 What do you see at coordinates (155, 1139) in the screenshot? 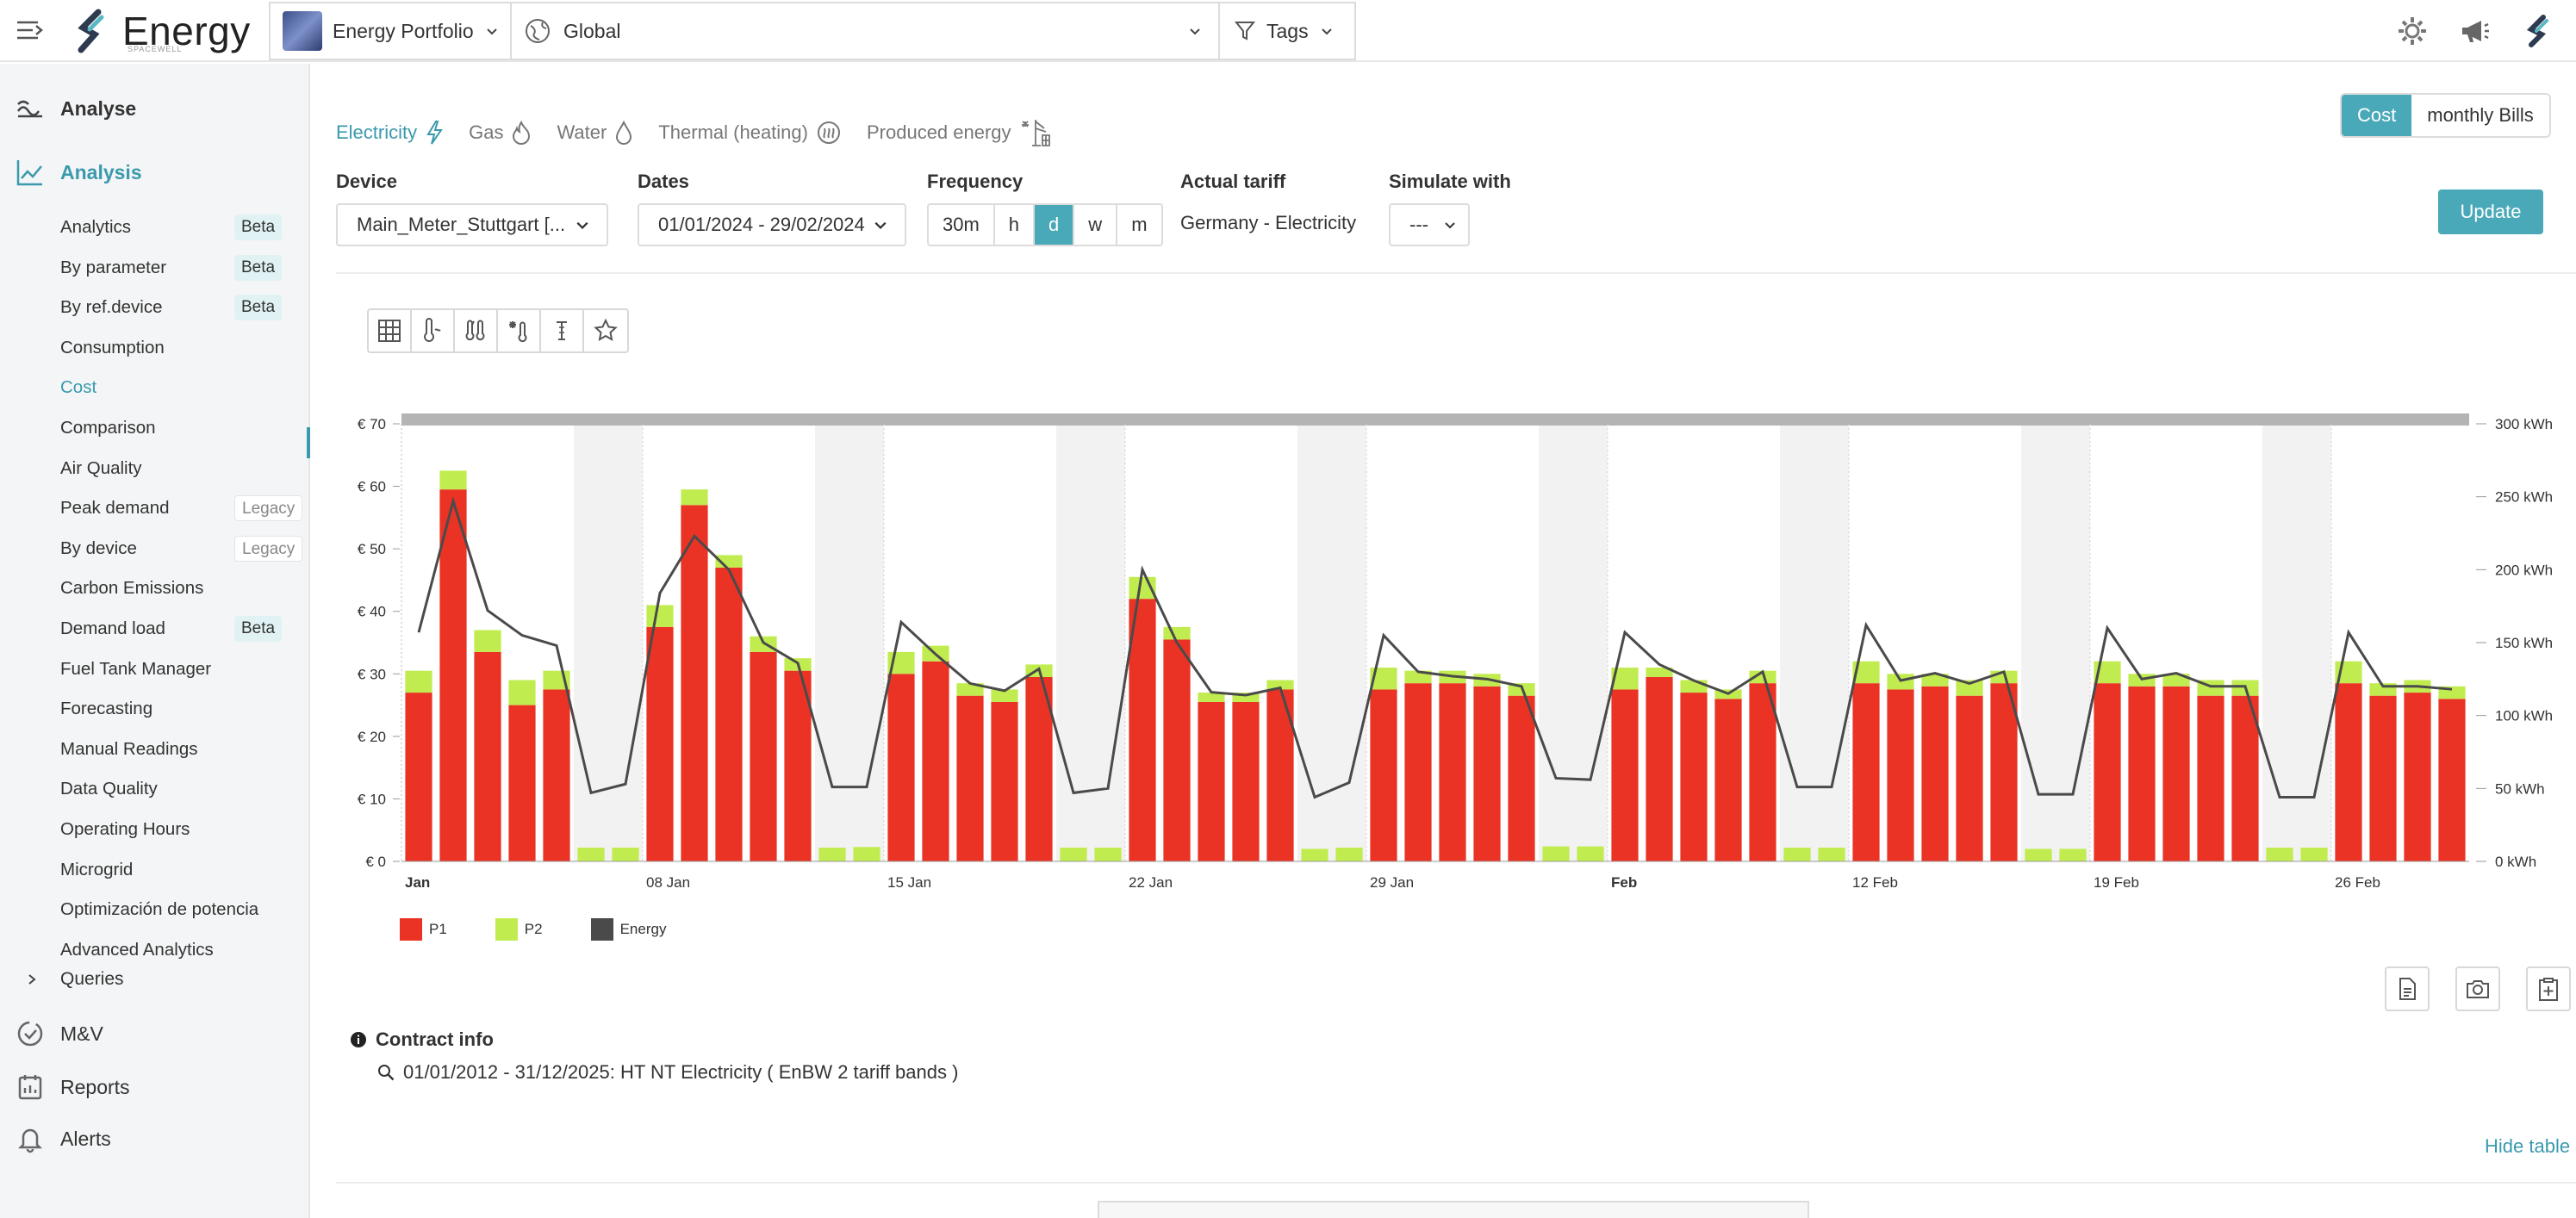
I see `sidebar-section-alerts: Alerts` at bounding box center [155, 1139].